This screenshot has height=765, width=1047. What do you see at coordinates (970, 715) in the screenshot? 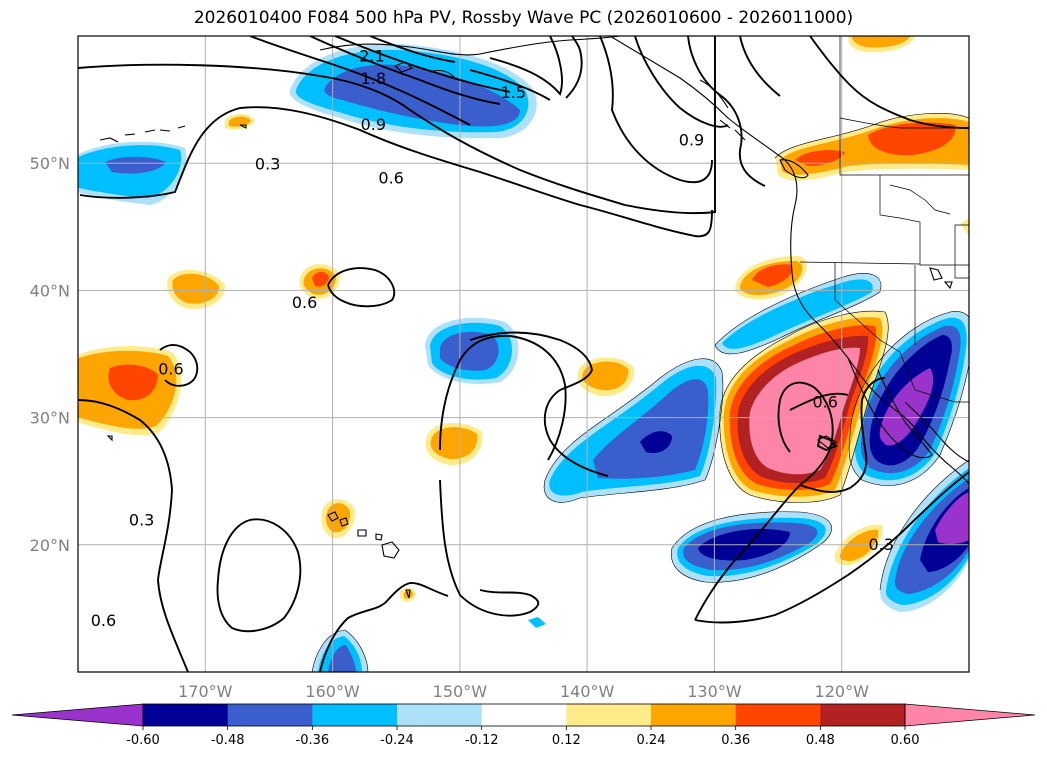
I see `colorbar-extend-right` at bounding box center [970, 715].